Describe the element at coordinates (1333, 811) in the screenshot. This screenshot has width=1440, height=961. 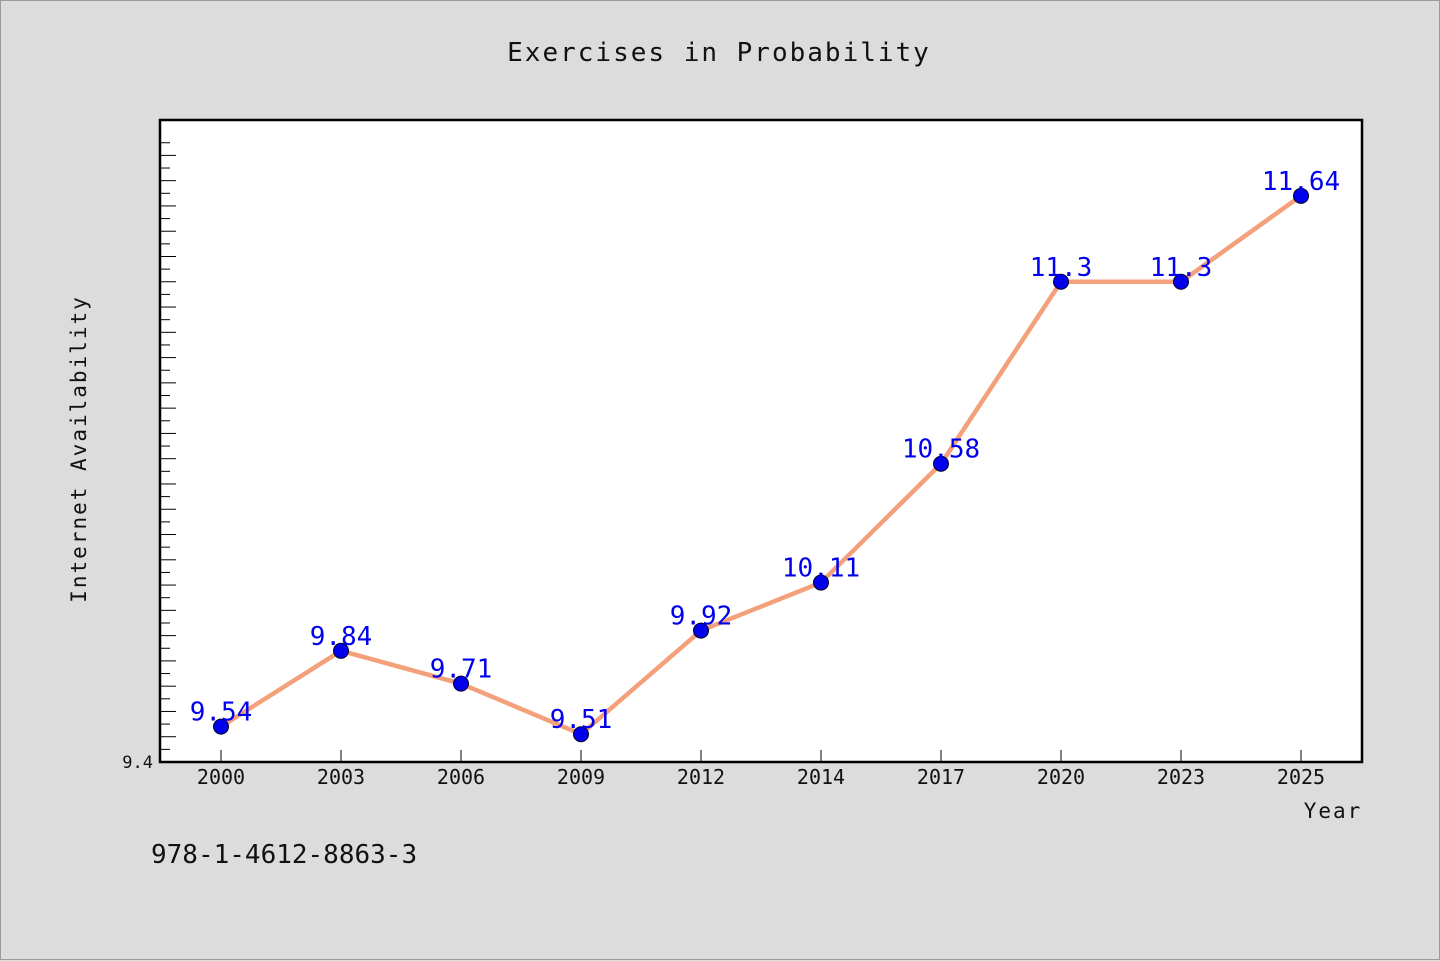
I see `x-axis-label: Year` at that location.